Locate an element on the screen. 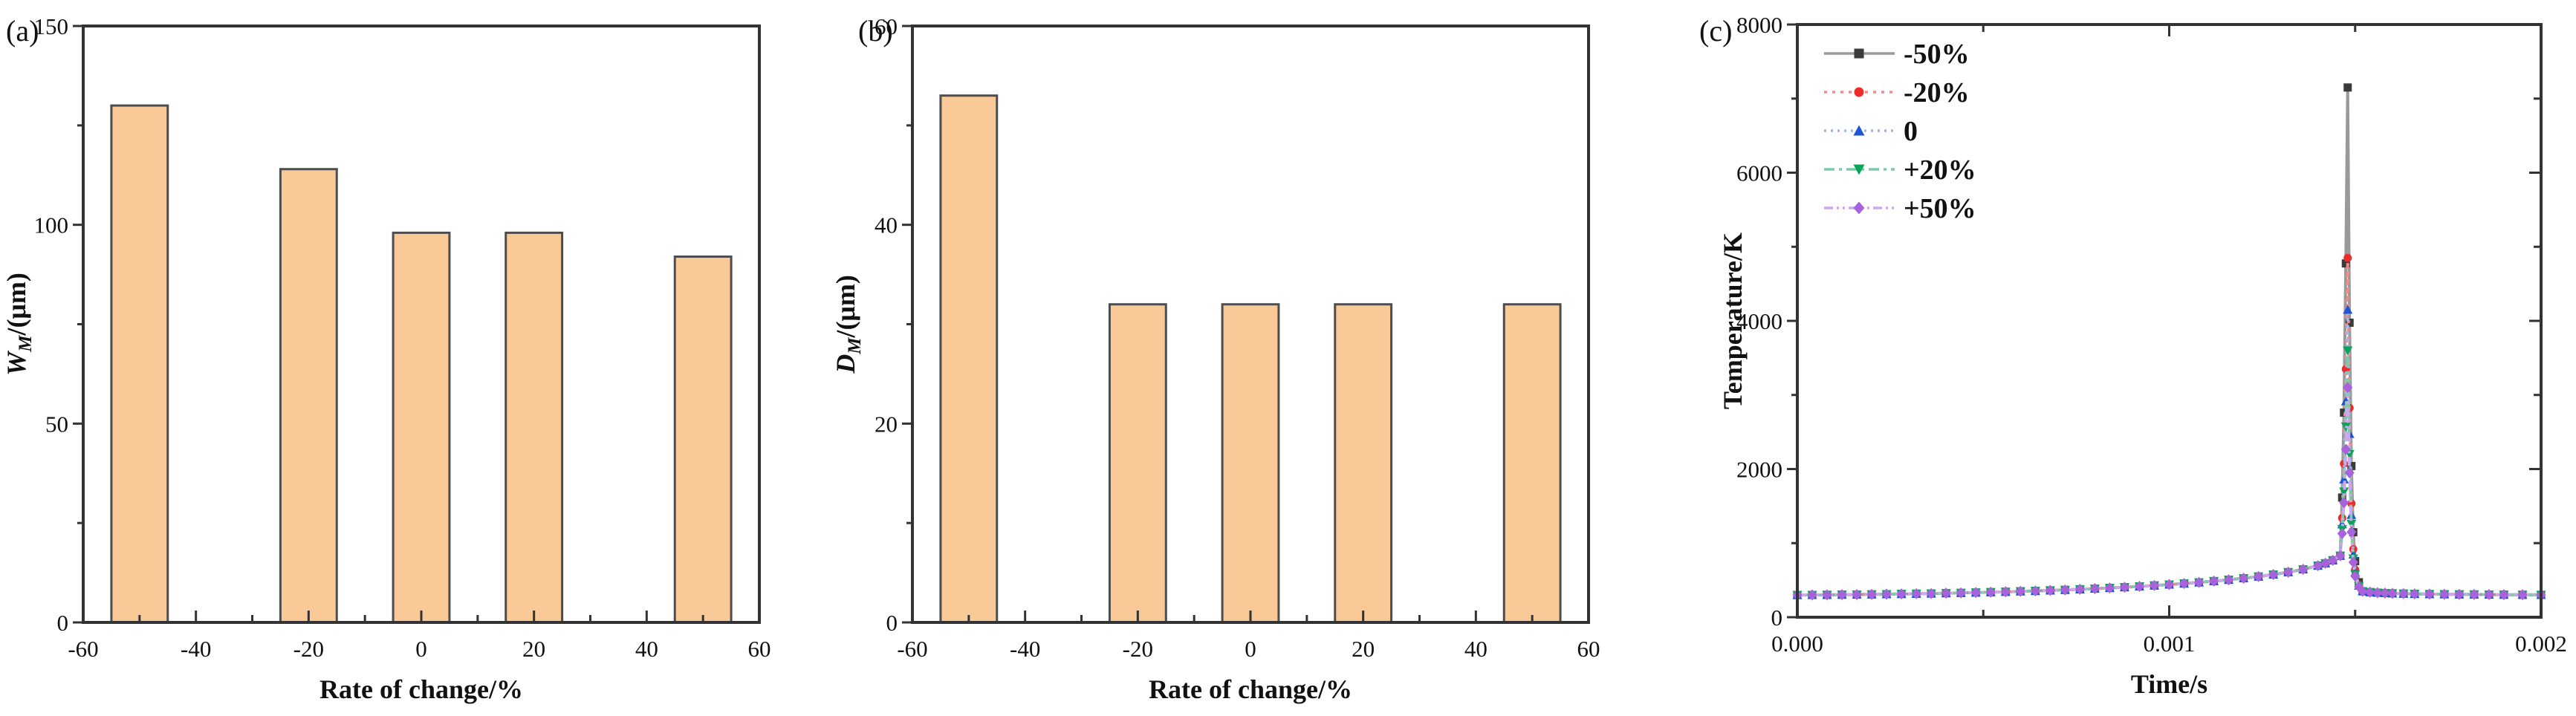 This screenshot has width=2576, height=716. panel-label-c: (c) is located at coordinates (1715, 31).